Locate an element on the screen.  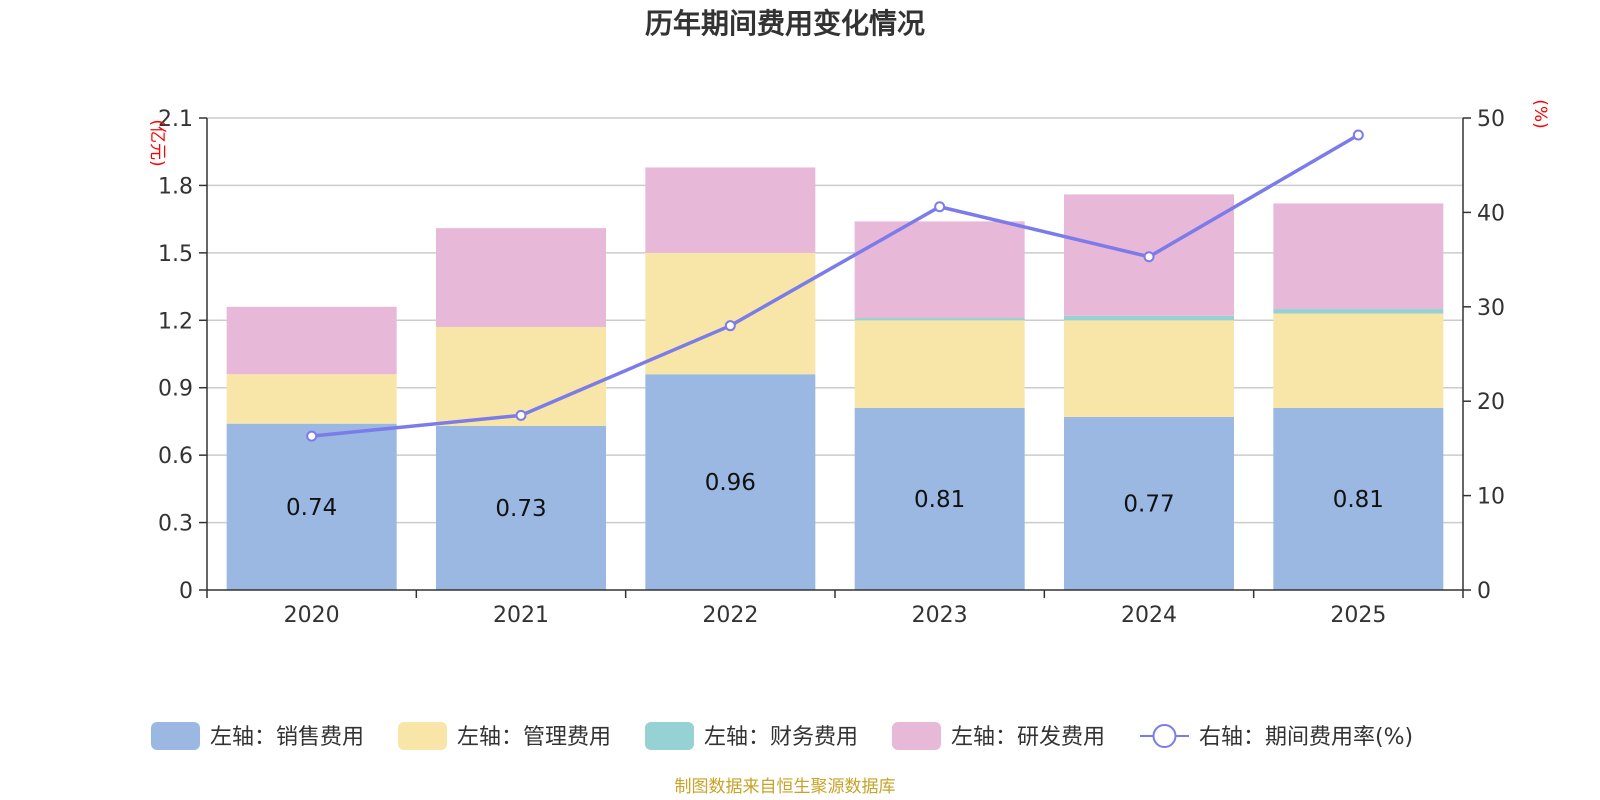
legend: 左轴：销售费用 左轴：管理费用 左轴：财务费用 左轴：研发费用 右轴：期间费用率(%) is located at coordinates (782, 736).